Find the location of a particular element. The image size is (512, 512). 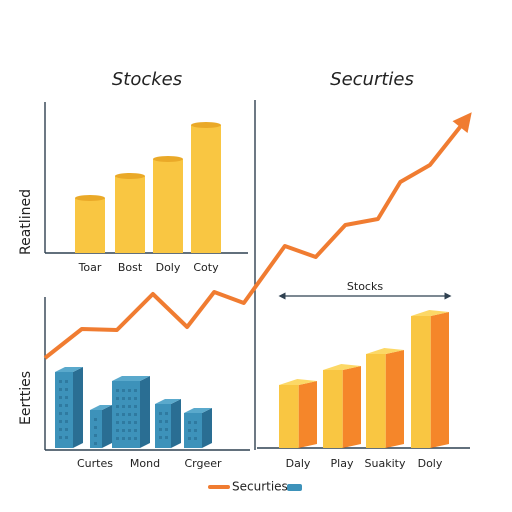

x-tick-label: Mond is located at coordinates (145, 463).